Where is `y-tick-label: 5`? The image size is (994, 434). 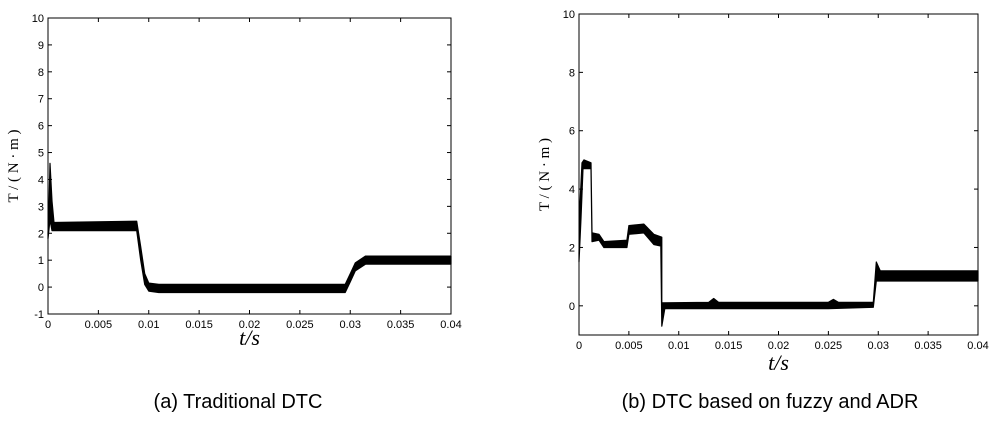 y-tick-label: 5 is located at coordinates (41, 154).